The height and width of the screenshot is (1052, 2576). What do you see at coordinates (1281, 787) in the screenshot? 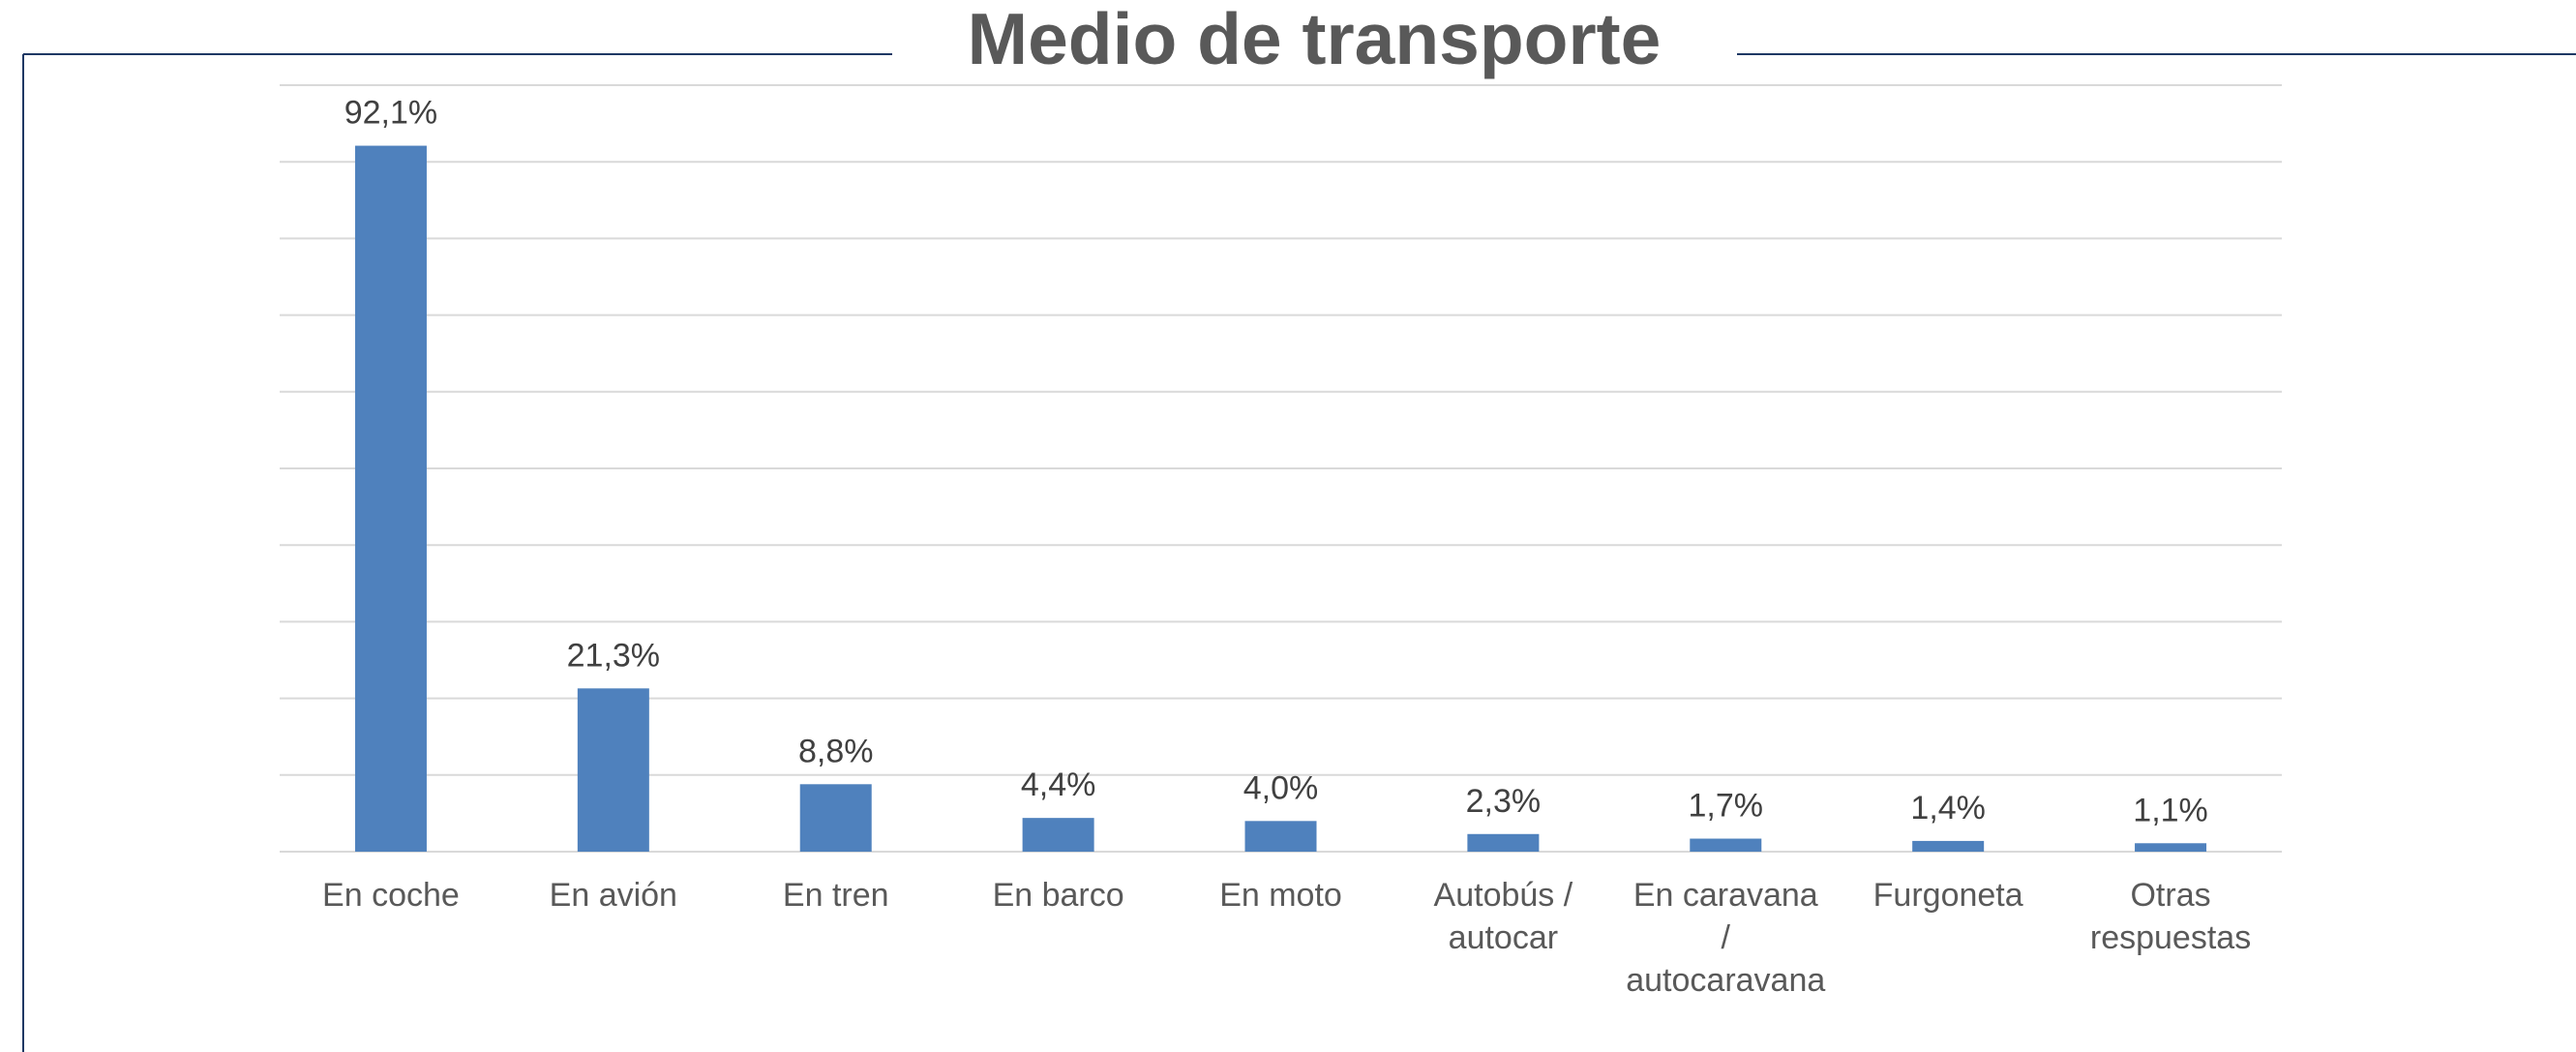
I see `value-label: 4,0%` at bounding box center [1281, 787].